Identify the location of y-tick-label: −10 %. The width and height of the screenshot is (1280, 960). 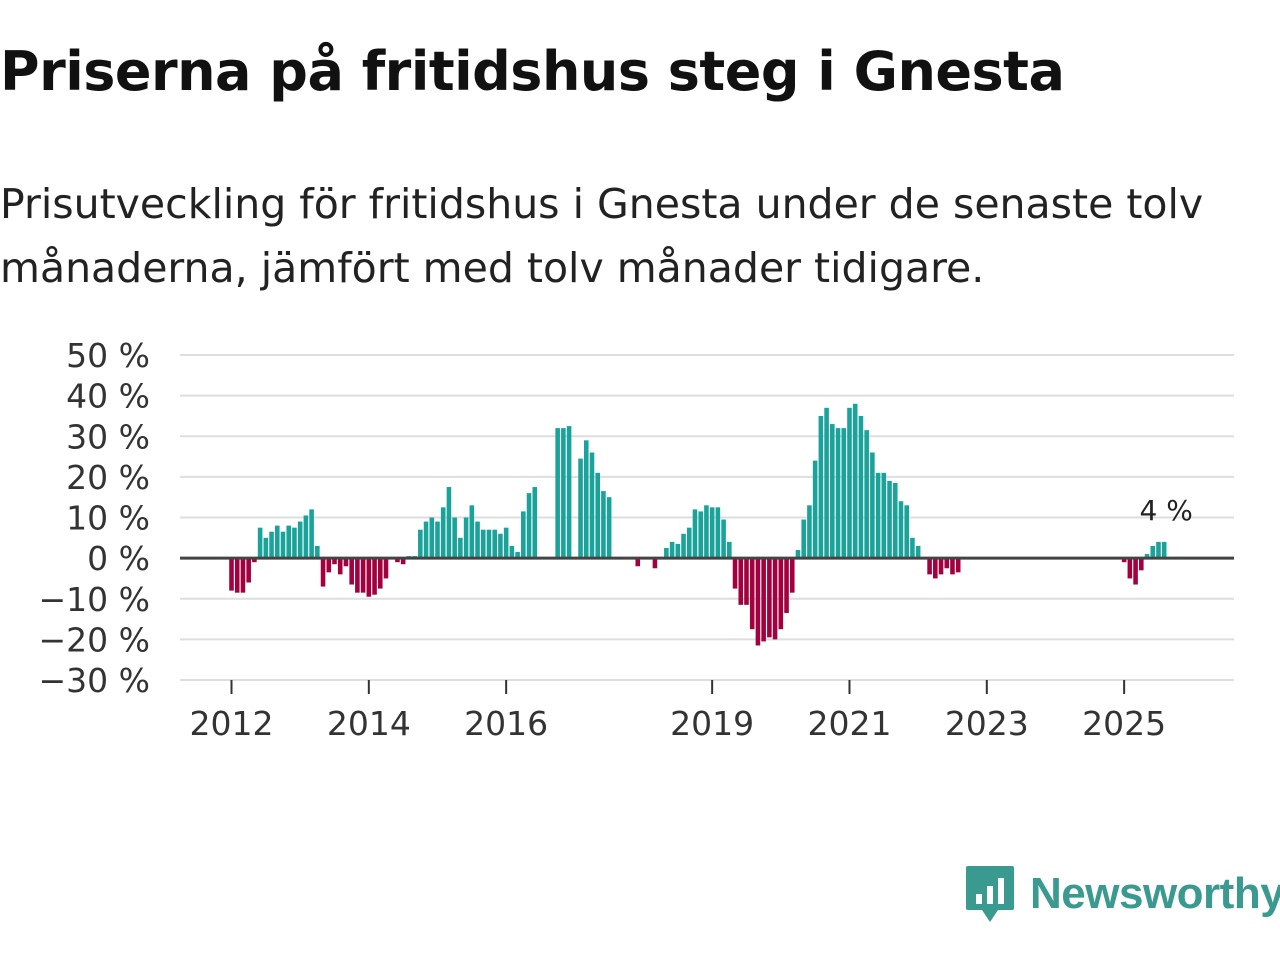
(95, 599).